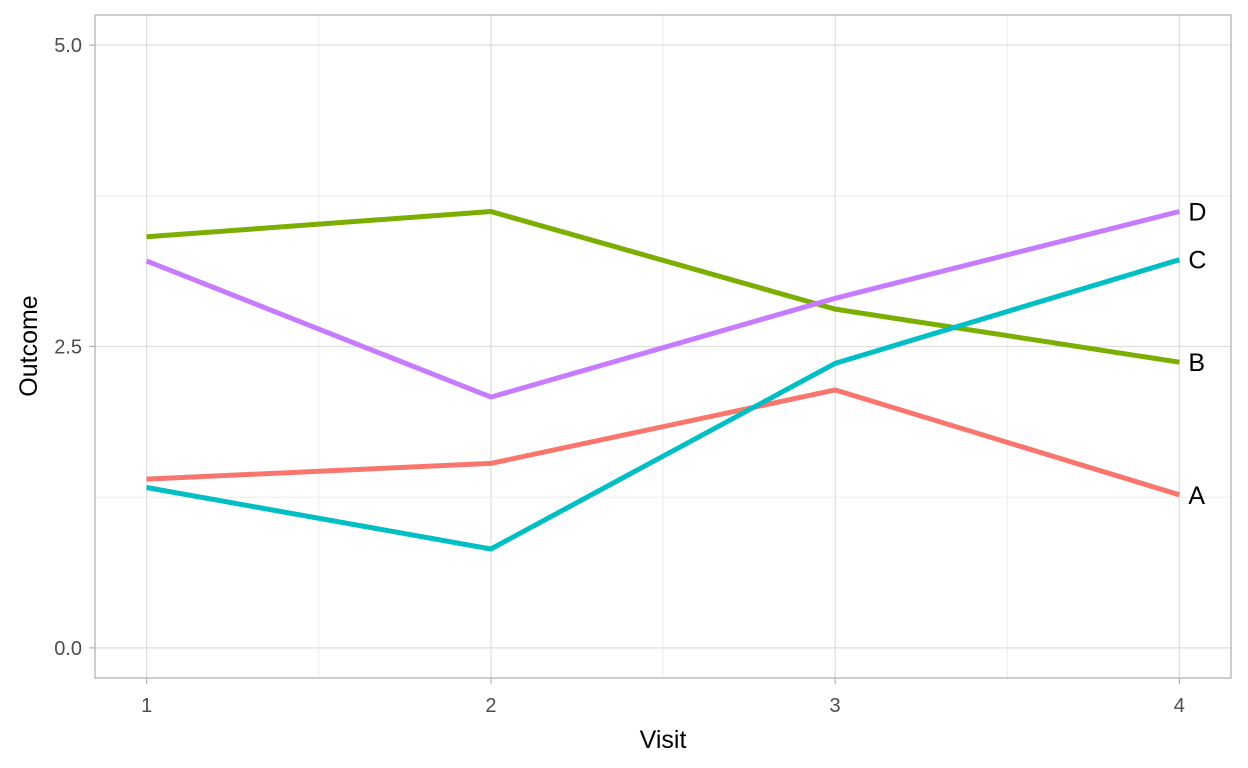 This screenshot has height=768, width=1248. I want to click on series-label-d: D, so click(1197, 212).